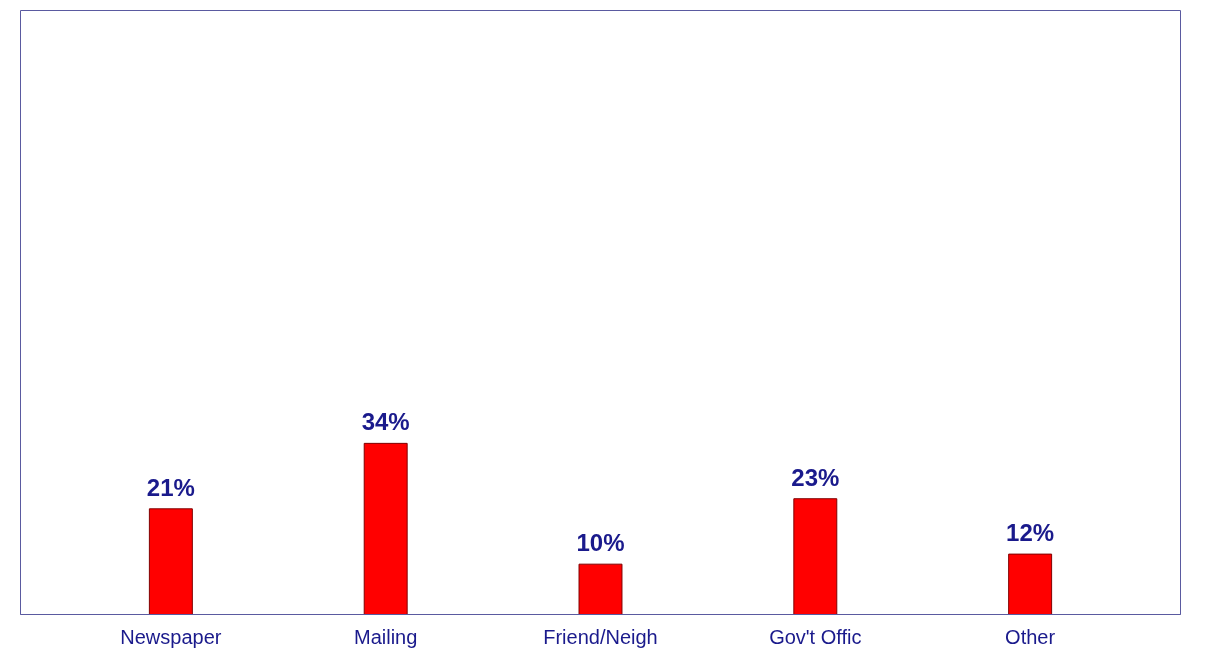  I want to click on x-tick-label: Newspaper, so click(171, 636).